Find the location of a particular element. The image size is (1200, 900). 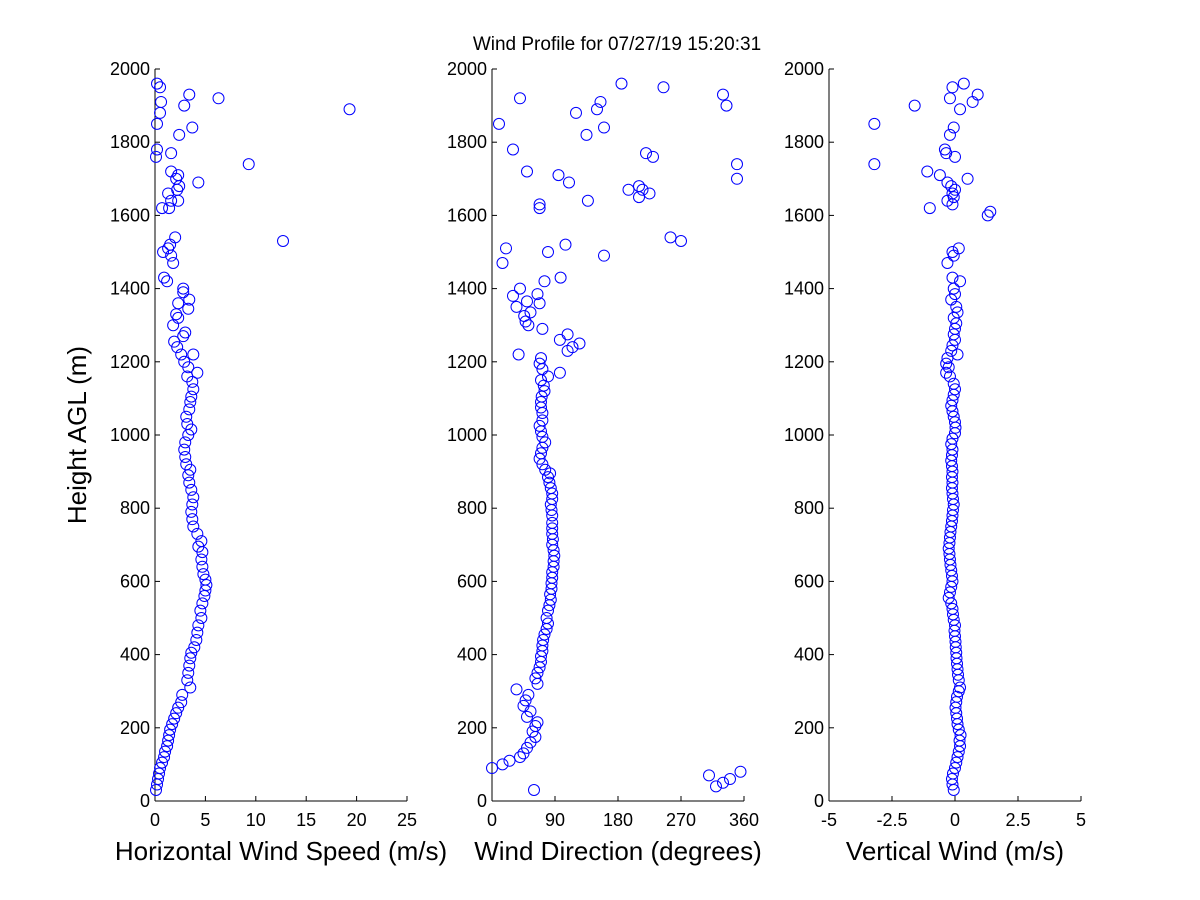

x-axis-label: Vertical Wind (m/s) is located at coordinates (955, 851).